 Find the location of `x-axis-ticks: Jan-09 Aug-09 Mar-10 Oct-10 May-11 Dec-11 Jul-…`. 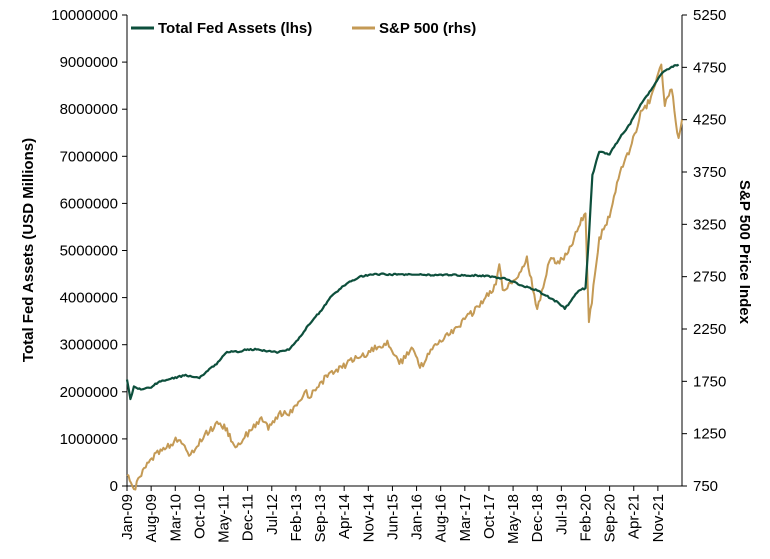

x-axis-ticks: Jan-09 Aug-09 Mar-10 Oct-10 May-11 Dec-11 Jul-… is located at coordinates (393, 515).